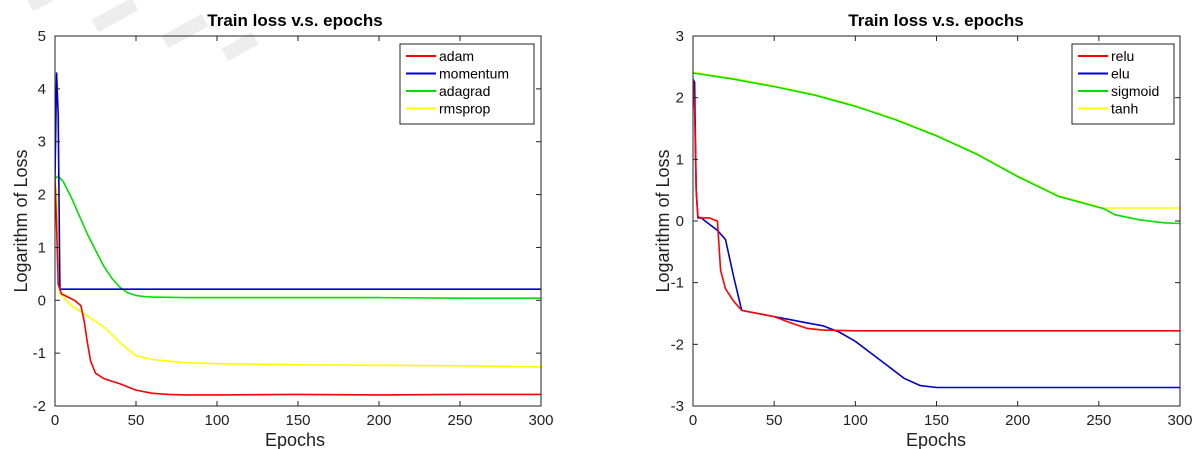 The width and height of the screenshot is (1201, 449). Describe the element at coordinates (1120, 74) in the screenshot. I see `legend-label-elu: elu` at that location.